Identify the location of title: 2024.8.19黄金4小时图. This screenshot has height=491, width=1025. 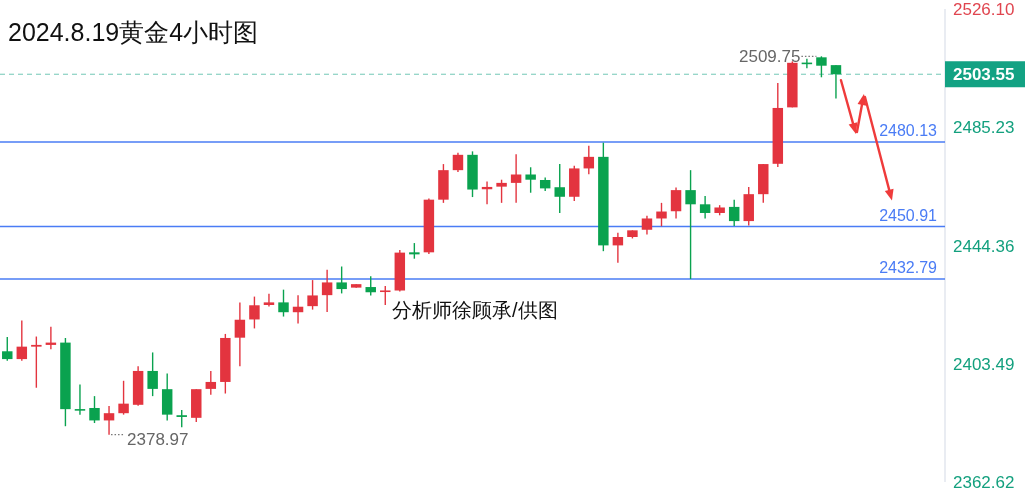
(133, 32).